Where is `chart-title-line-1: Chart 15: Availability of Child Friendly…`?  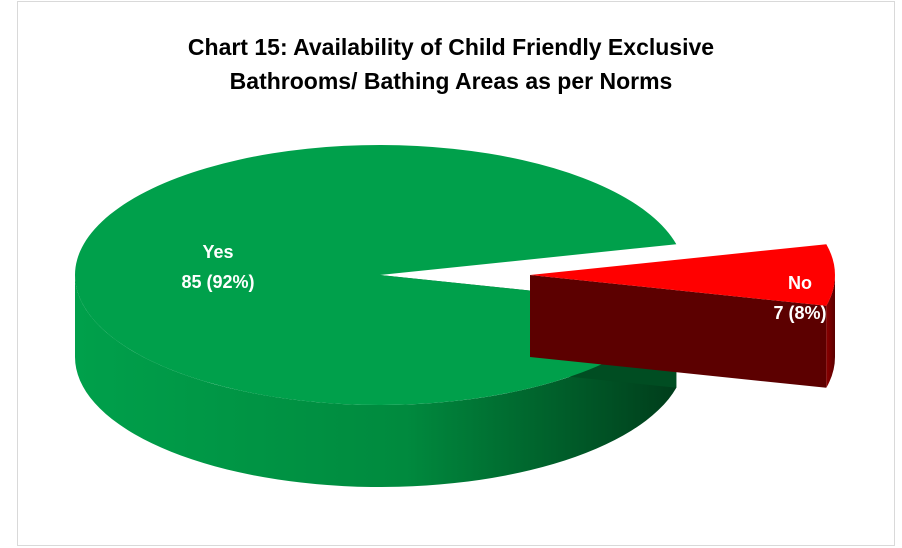 chart-title-line-1: Chart 15: Availability of Child Friendly… is located at coordinates (451, 47).